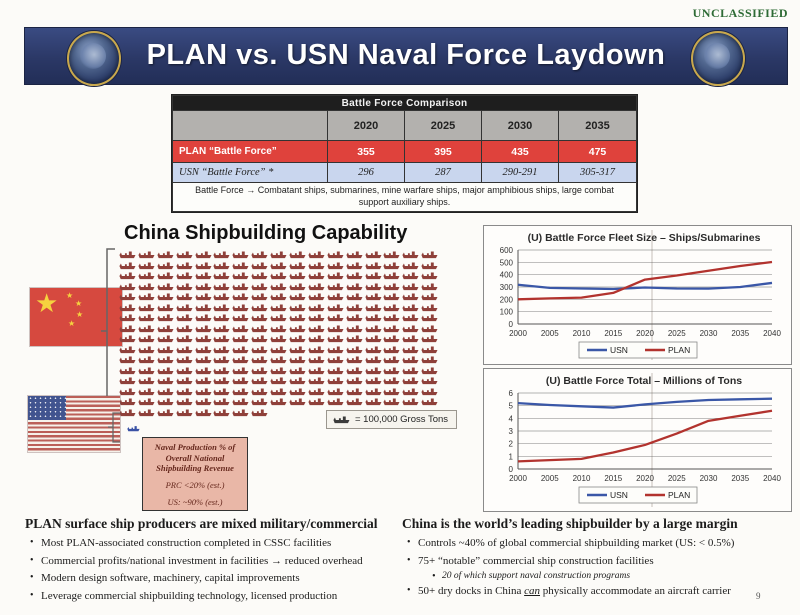 The image size is (800, 615). What do you see at coordinates (758, 596) in the screenshot?
I see `page-number: 9` at bounding box center [758, 596].